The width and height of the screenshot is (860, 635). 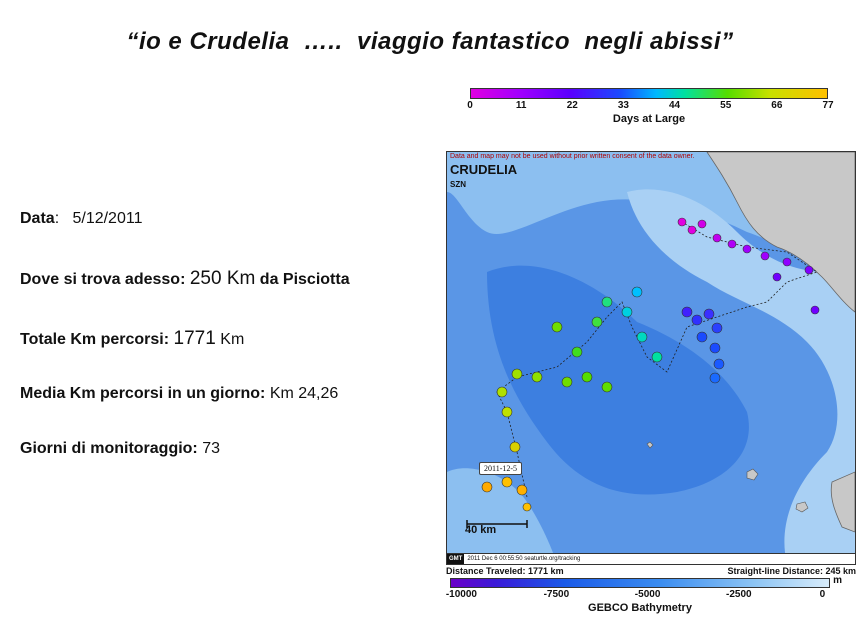 I want to click on deep-basin, so click(x=618, y=380).